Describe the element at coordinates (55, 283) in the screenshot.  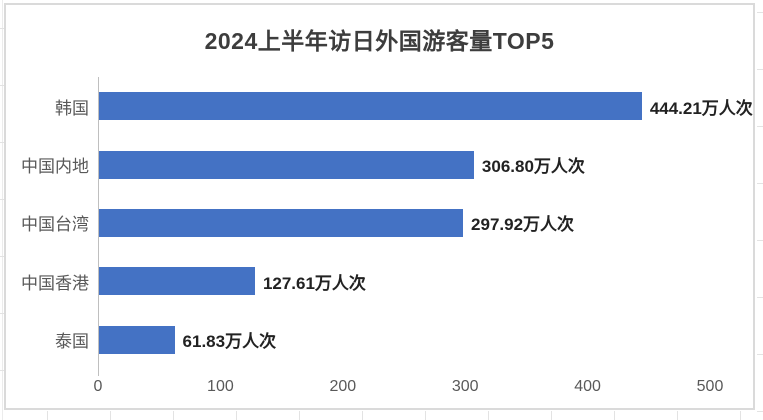
I see `category-label: 中国香港` at that location.